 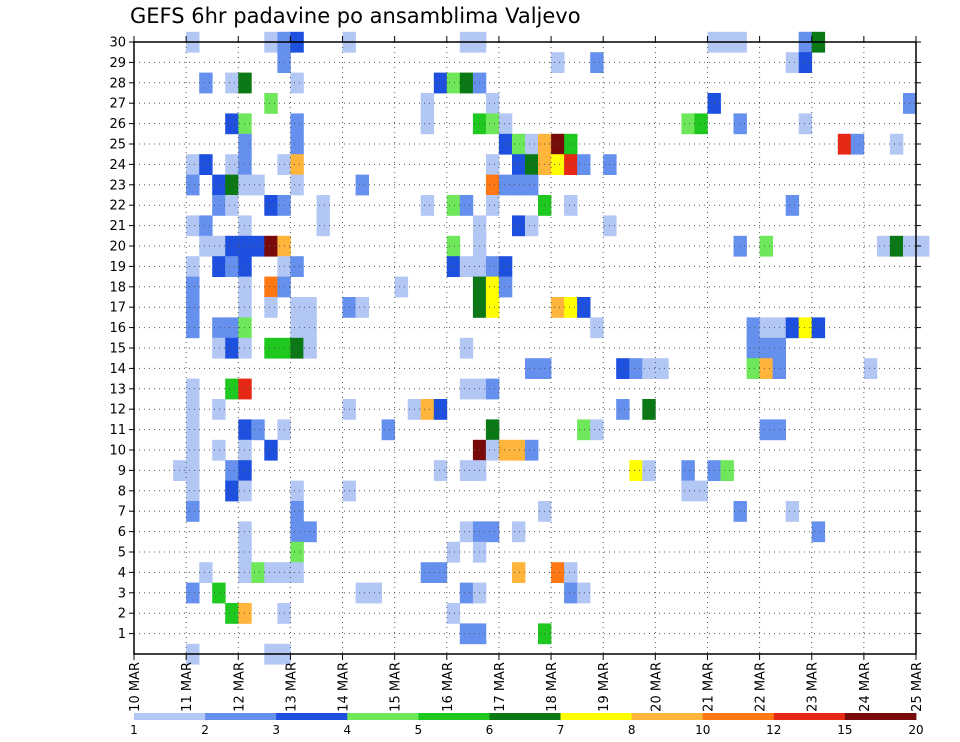 What do you see at coordinates (122, 471) in the screenshot?
I see `y-tick-label: 9` at bounding box center [122, 471].